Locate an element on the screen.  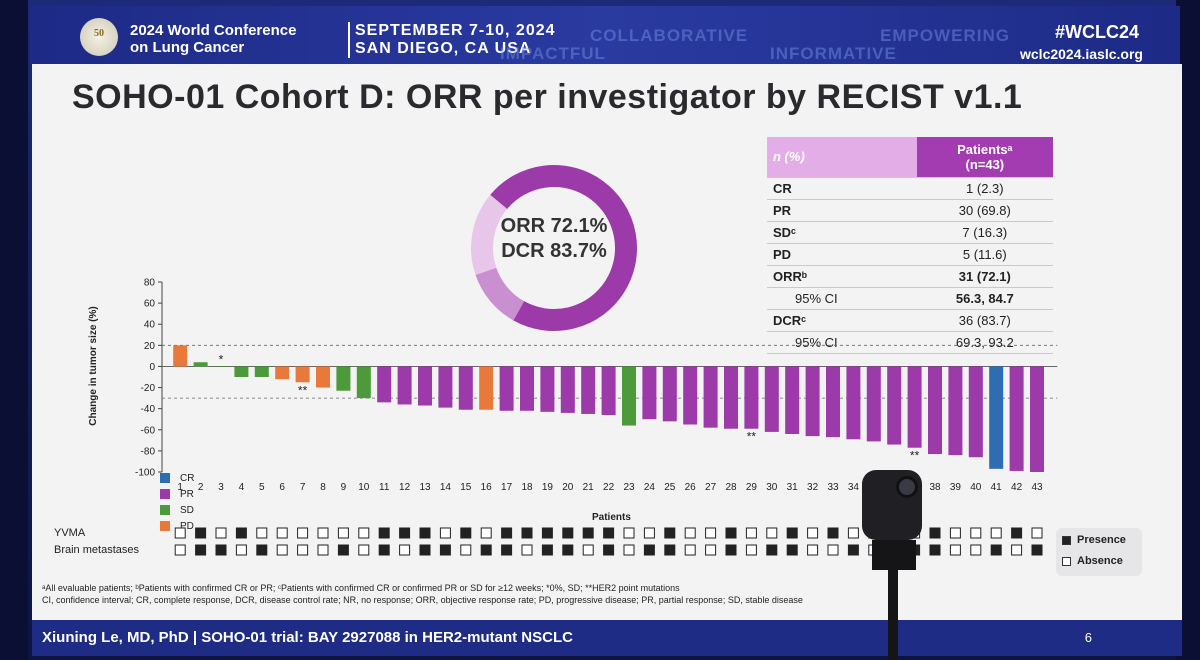
legend-item-cr: CR is located at coordinates (177, 478).